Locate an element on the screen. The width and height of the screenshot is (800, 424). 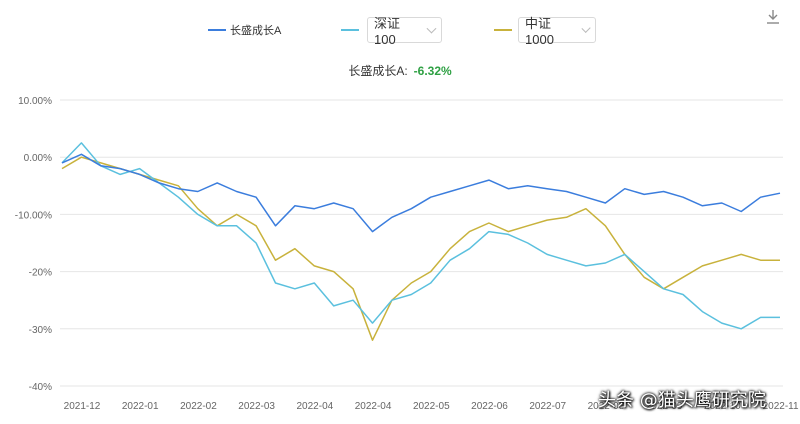
x-tick-label: 2022-03 is located at coordinates (256, 406).